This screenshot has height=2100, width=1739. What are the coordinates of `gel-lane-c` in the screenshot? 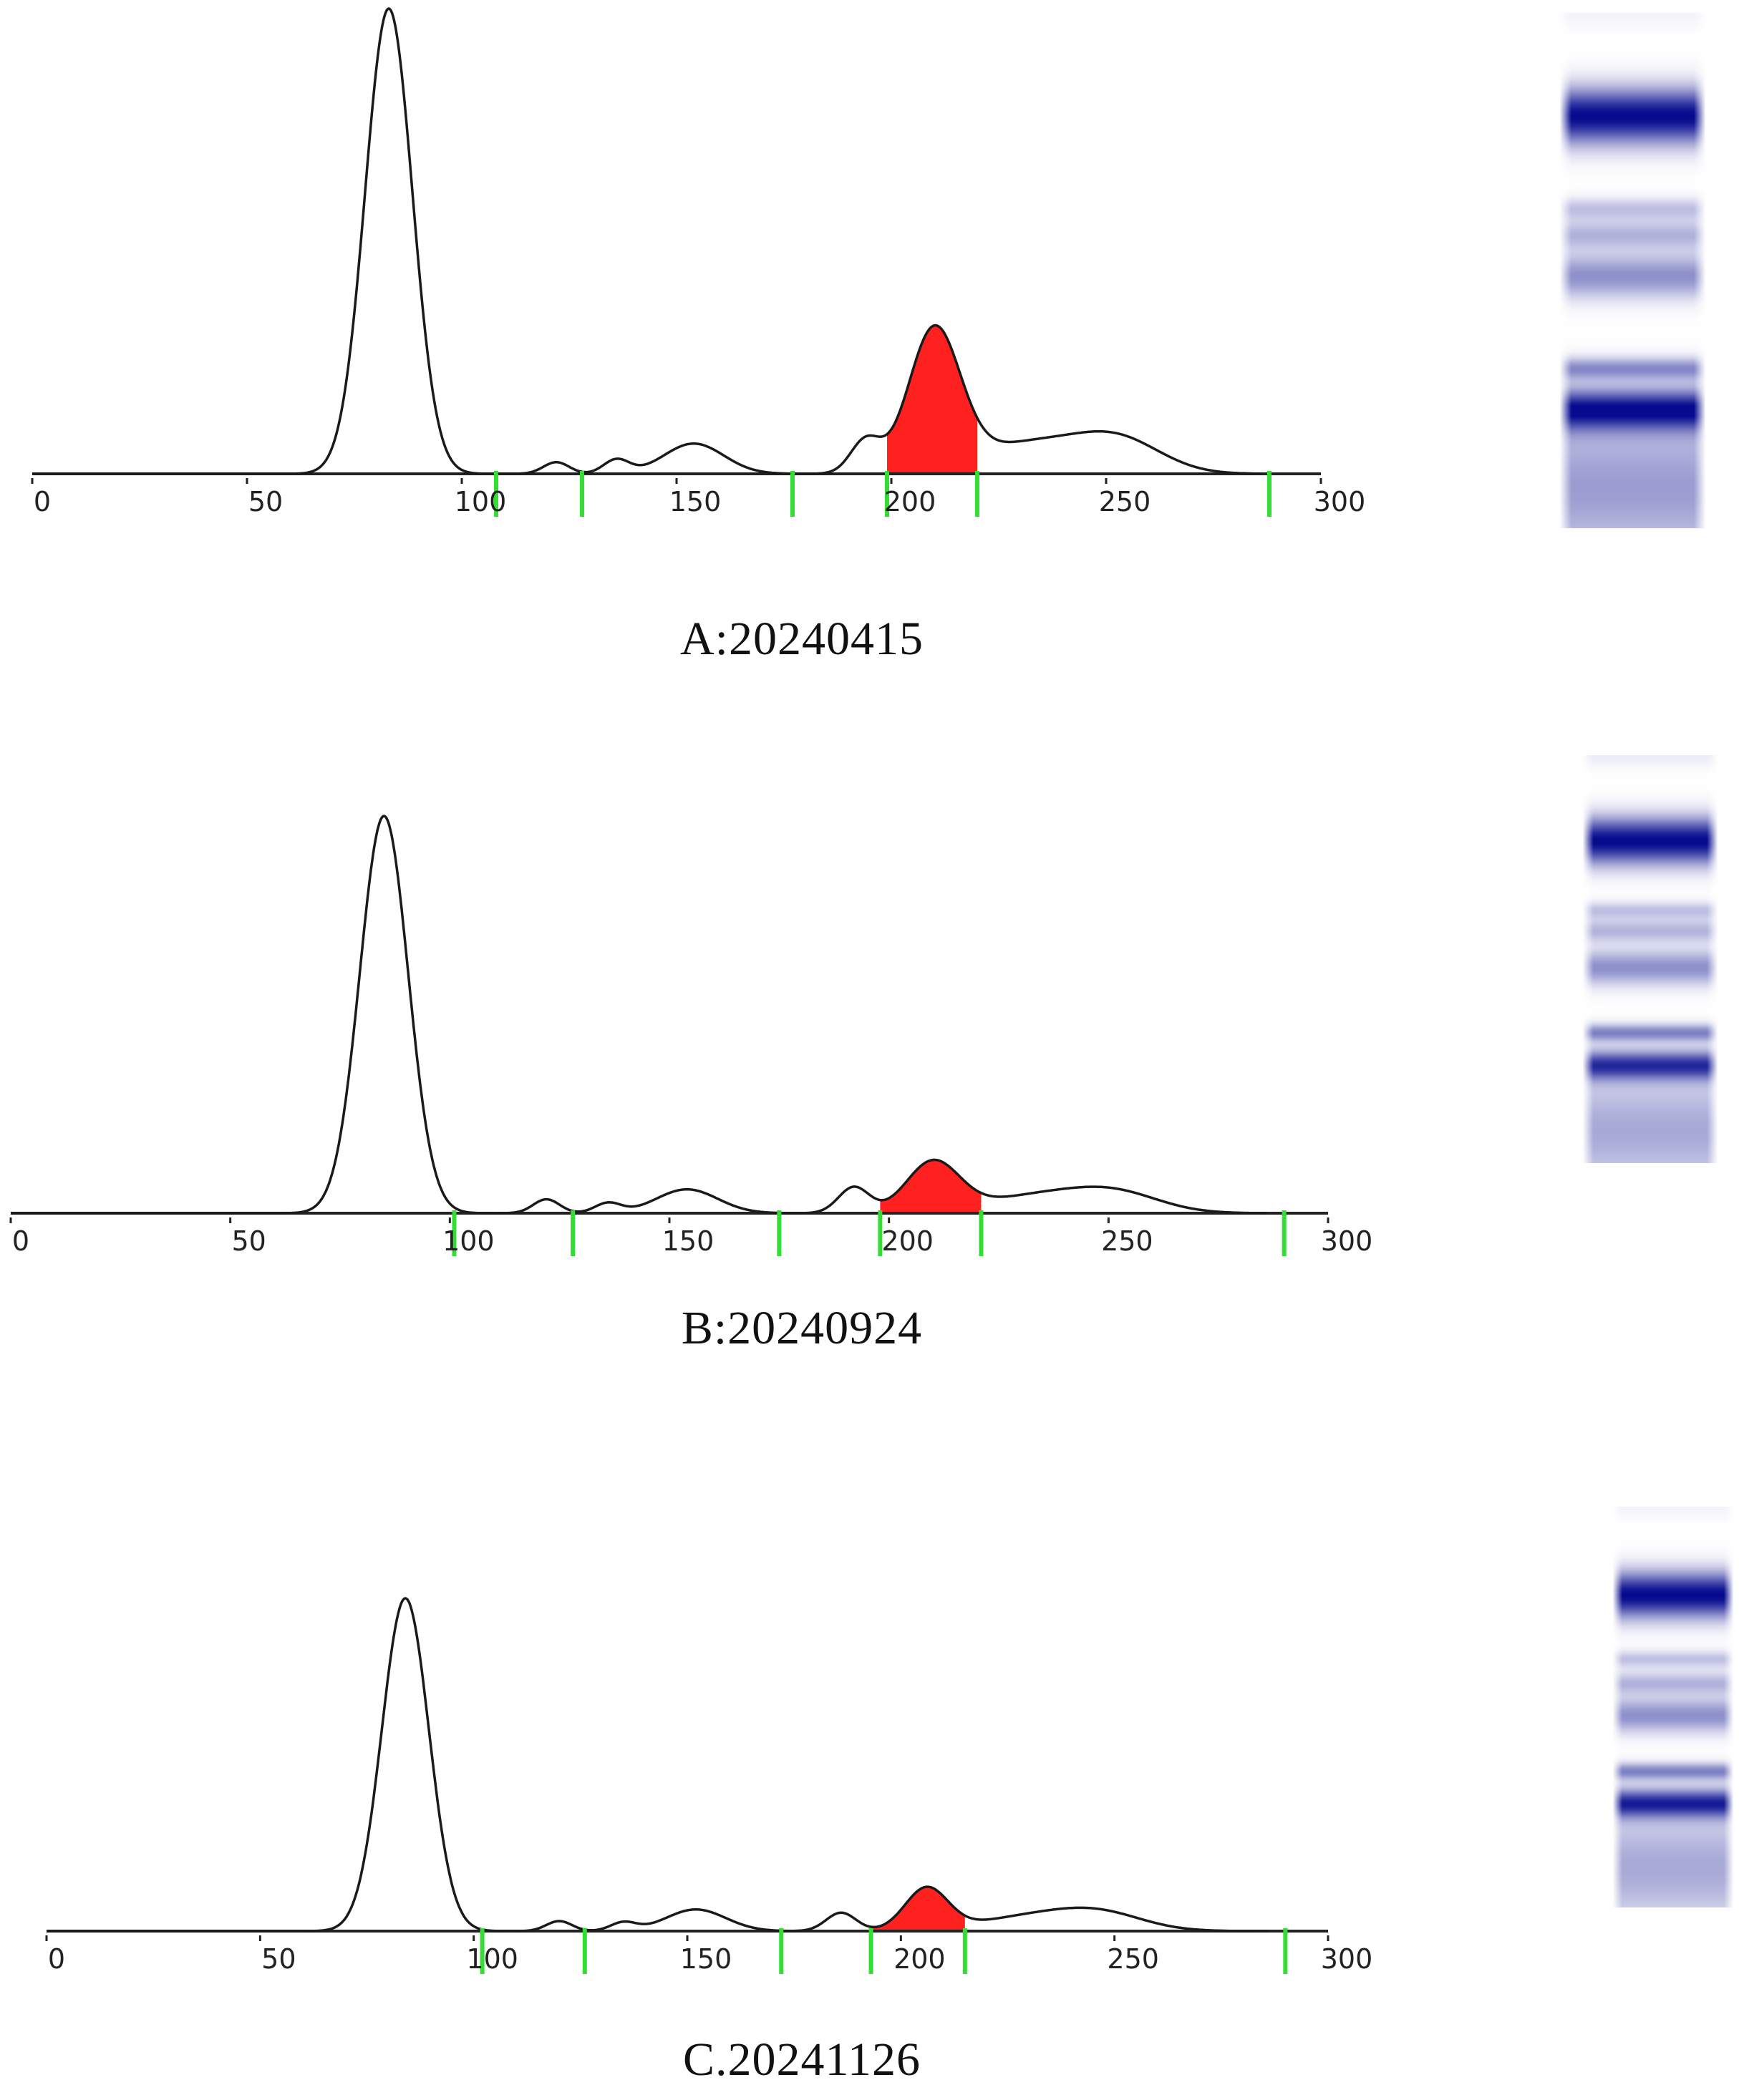 It's located at (1673, 1707).